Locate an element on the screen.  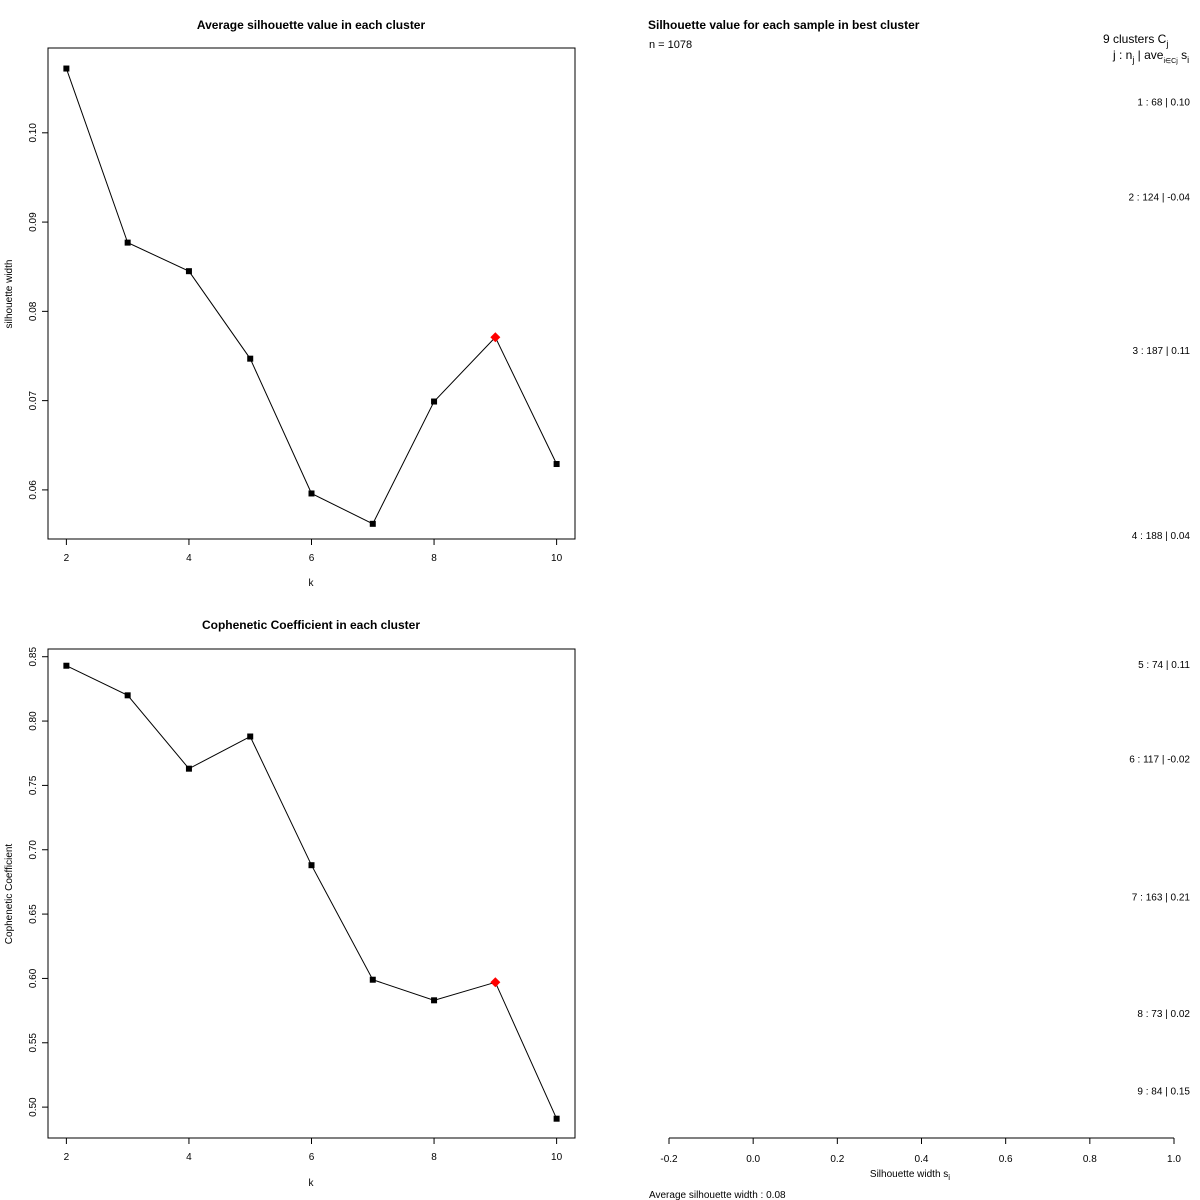
y-tick-label: 0.75 is located at coordinates (33, 785).